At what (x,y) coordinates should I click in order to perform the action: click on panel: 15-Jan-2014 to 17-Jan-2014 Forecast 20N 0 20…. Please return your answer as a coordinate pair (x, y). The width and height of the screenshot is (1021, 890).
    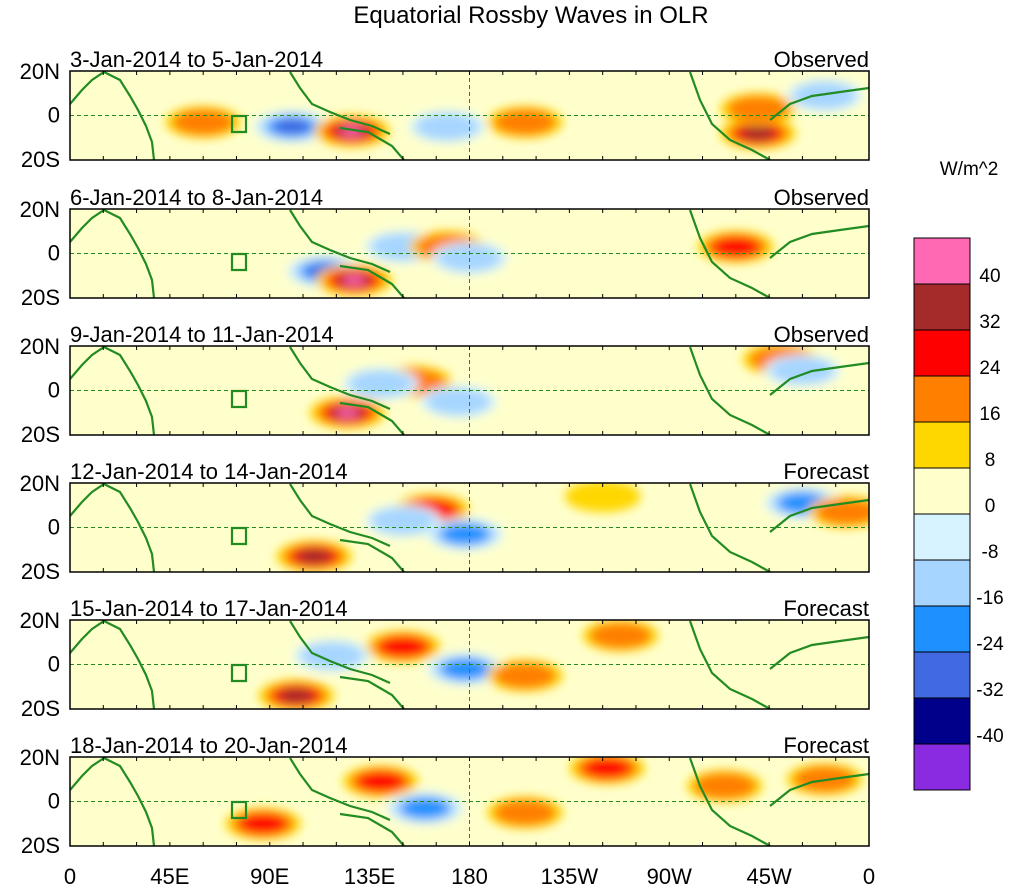
    Looking at the image, I should click on (445, 658).